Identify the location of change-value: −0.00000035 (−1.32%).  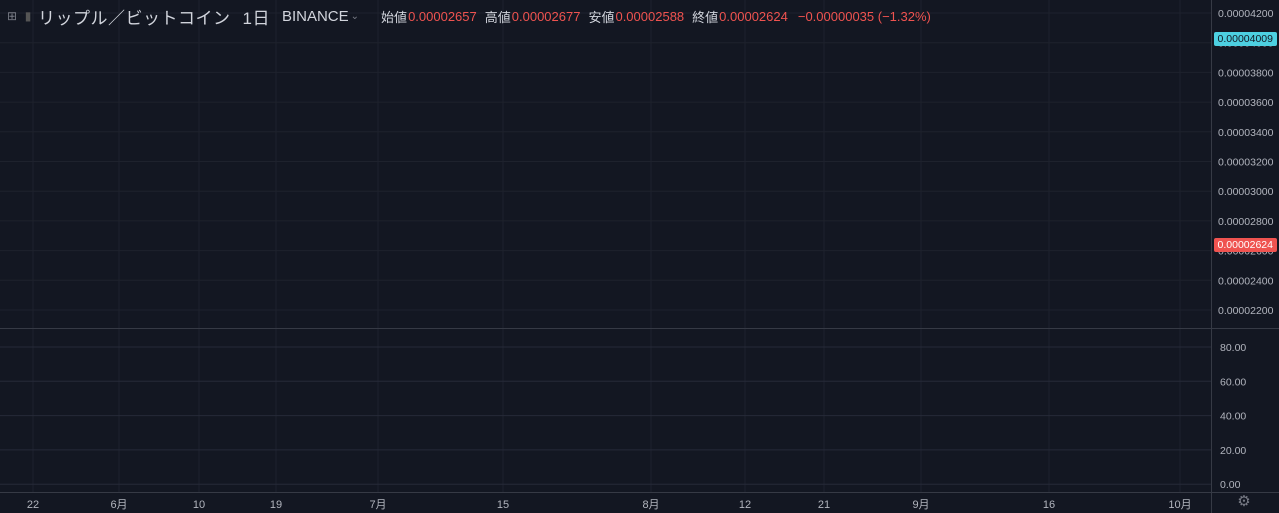
(864, 16).